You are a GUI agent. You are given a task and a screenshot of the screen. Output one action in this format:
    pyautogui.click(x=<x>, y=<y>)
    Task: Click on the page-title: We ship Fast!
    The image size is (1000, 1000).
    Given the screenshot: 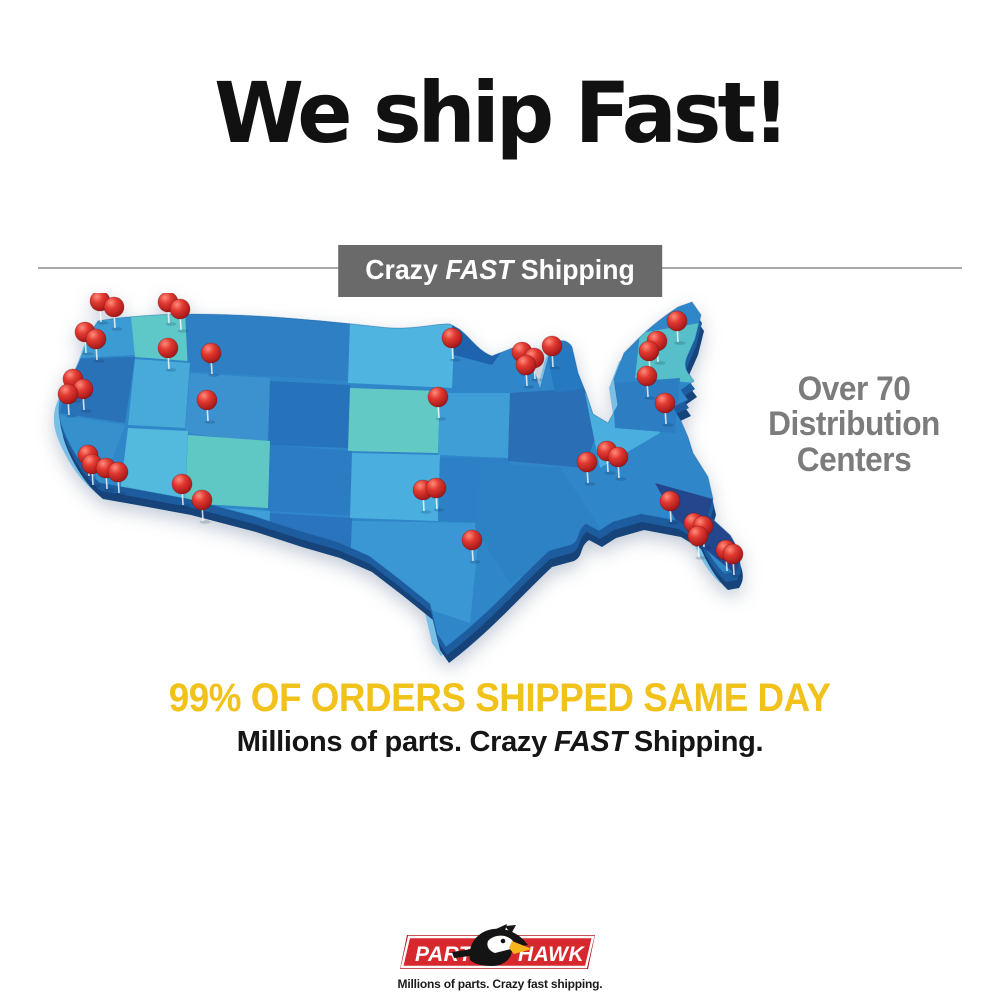 What is the action you would take?
    pyautogui.click(x=502, y=113)
    